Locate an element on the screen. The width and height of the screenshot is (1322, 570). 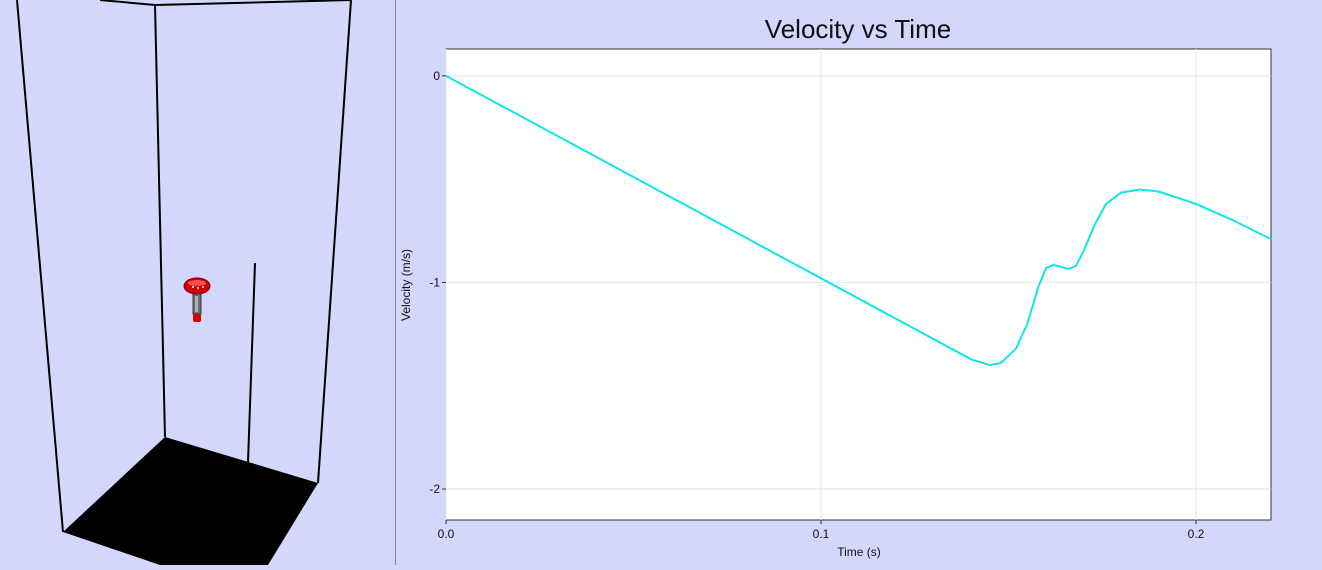
floor-plate is located at coordinates (190, 501).